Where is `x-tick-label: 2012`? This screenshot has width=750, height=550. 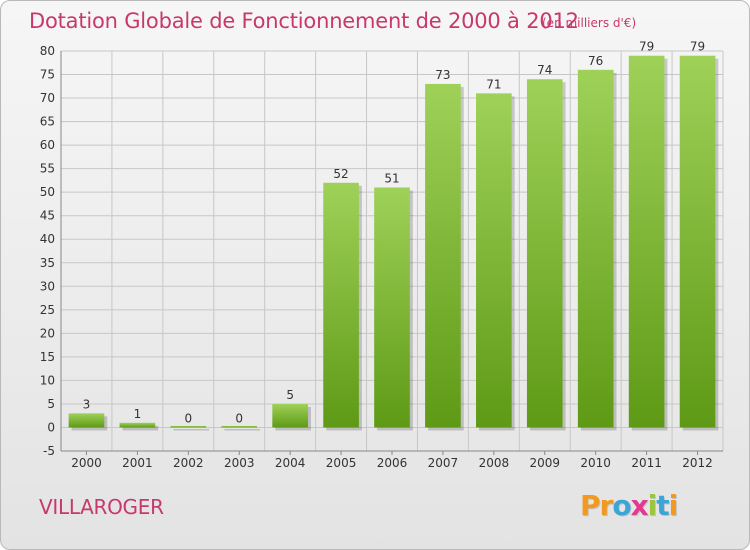 x-tick-label: 2012 is located at coordinates (697, 463).